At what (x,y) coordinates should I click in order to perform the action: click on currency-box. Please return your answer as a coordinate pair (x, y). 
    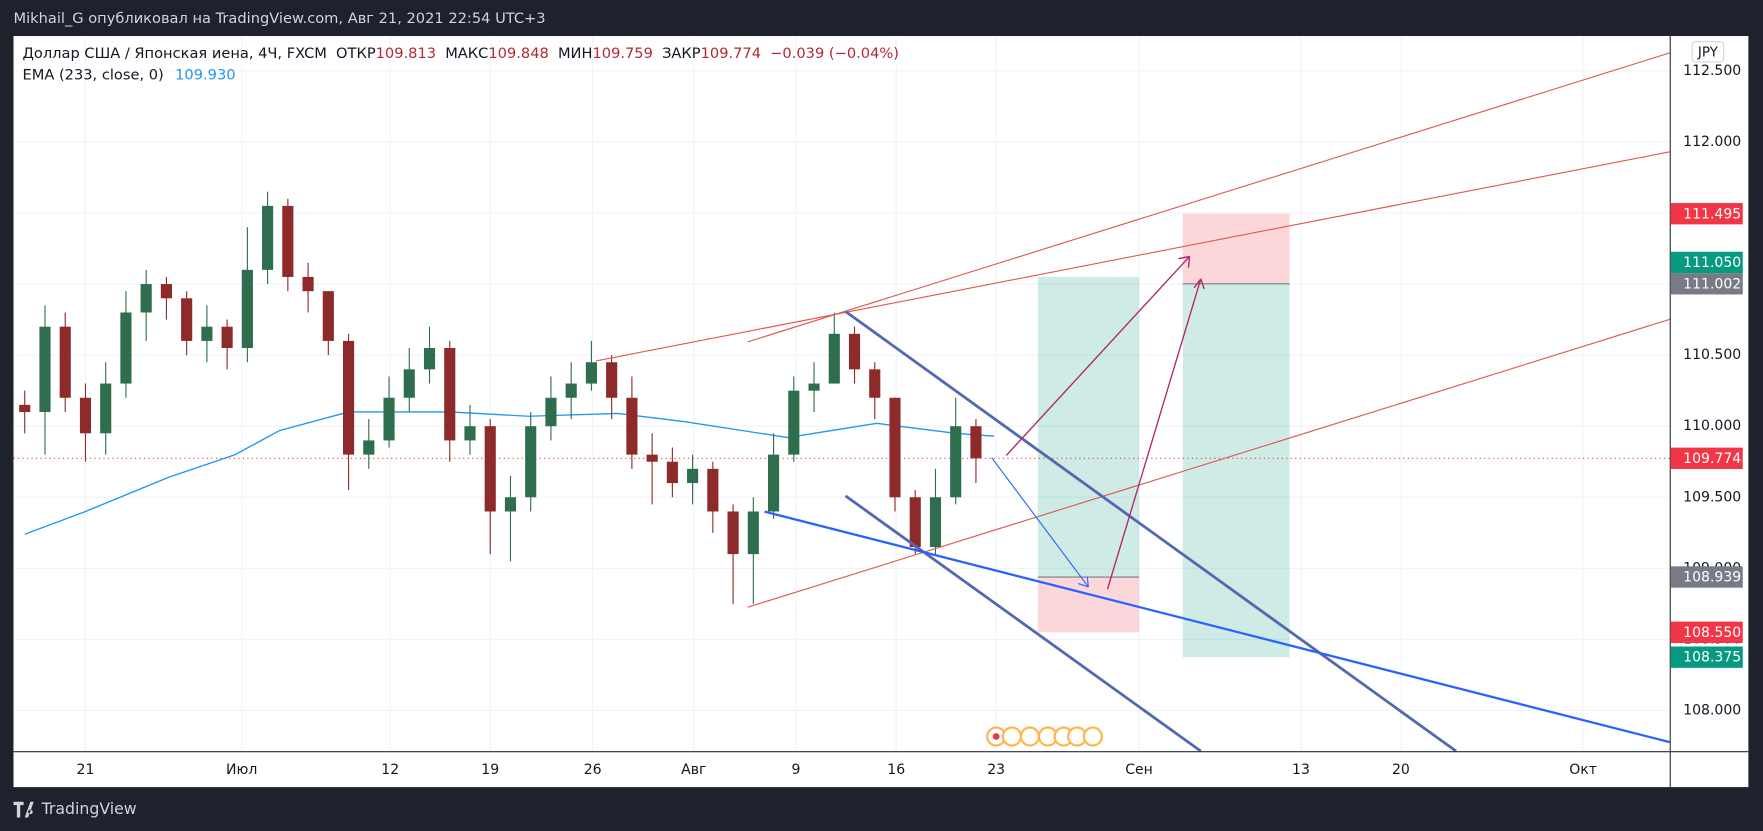
    Looking at the image, I should click on (1708, 52).